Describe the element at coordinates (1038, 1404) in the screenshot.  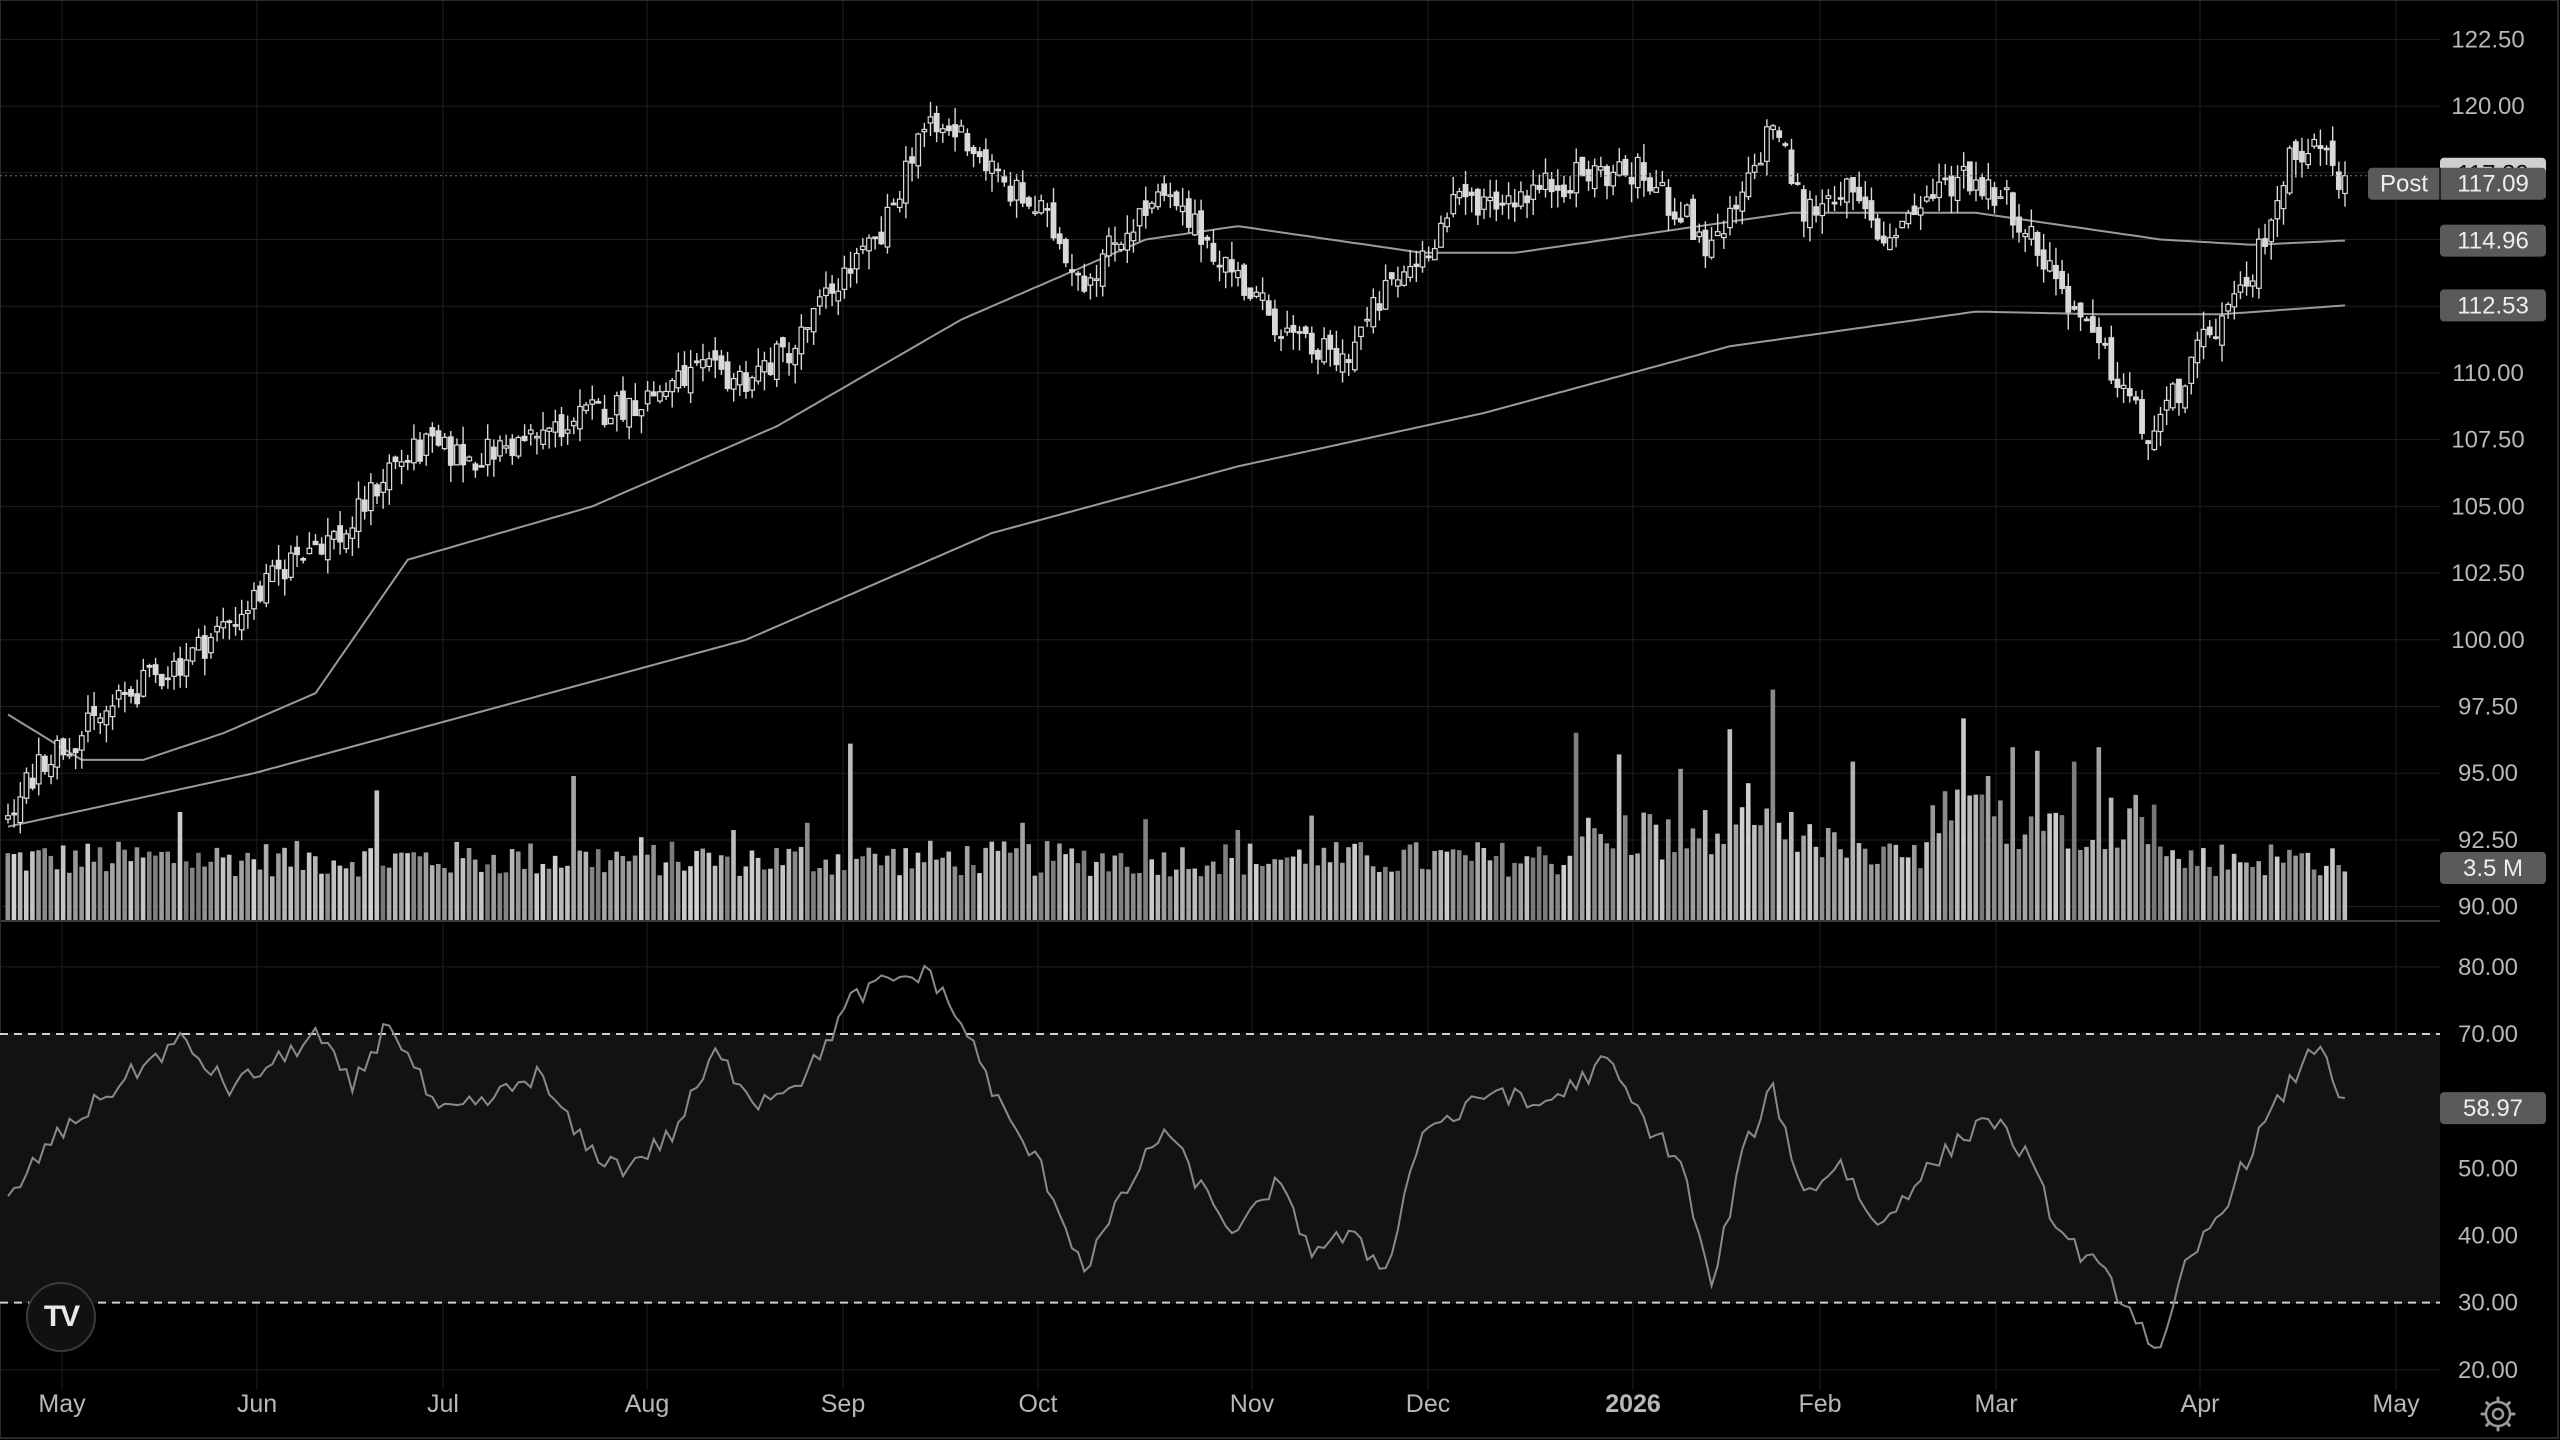
I see `time-tick-label: Oct` at that location.